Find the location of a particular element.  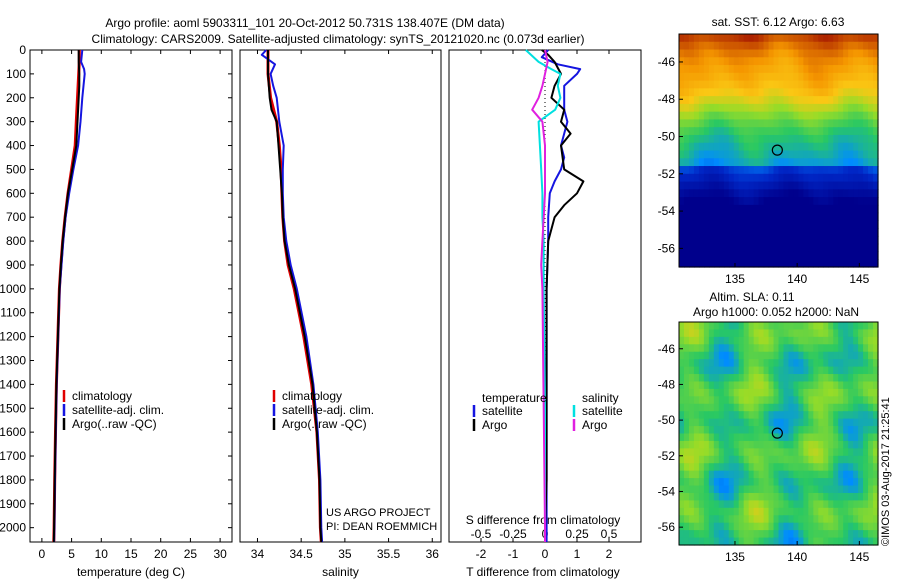

sla-ytick-label: -50 is located at coordinates (667, 420).